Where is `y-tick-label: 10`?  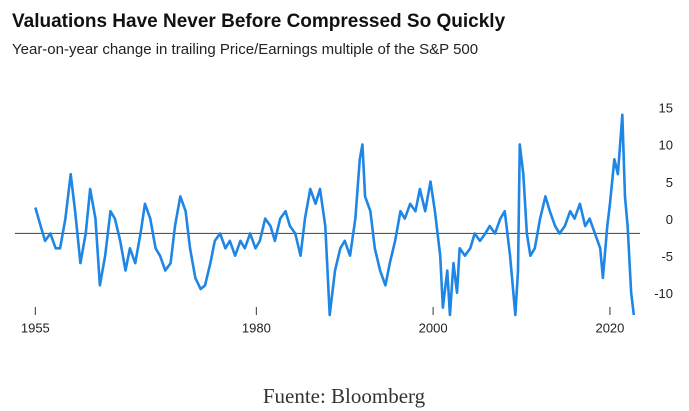 y-tick-label: 10 is located at coordinates (666, 145).